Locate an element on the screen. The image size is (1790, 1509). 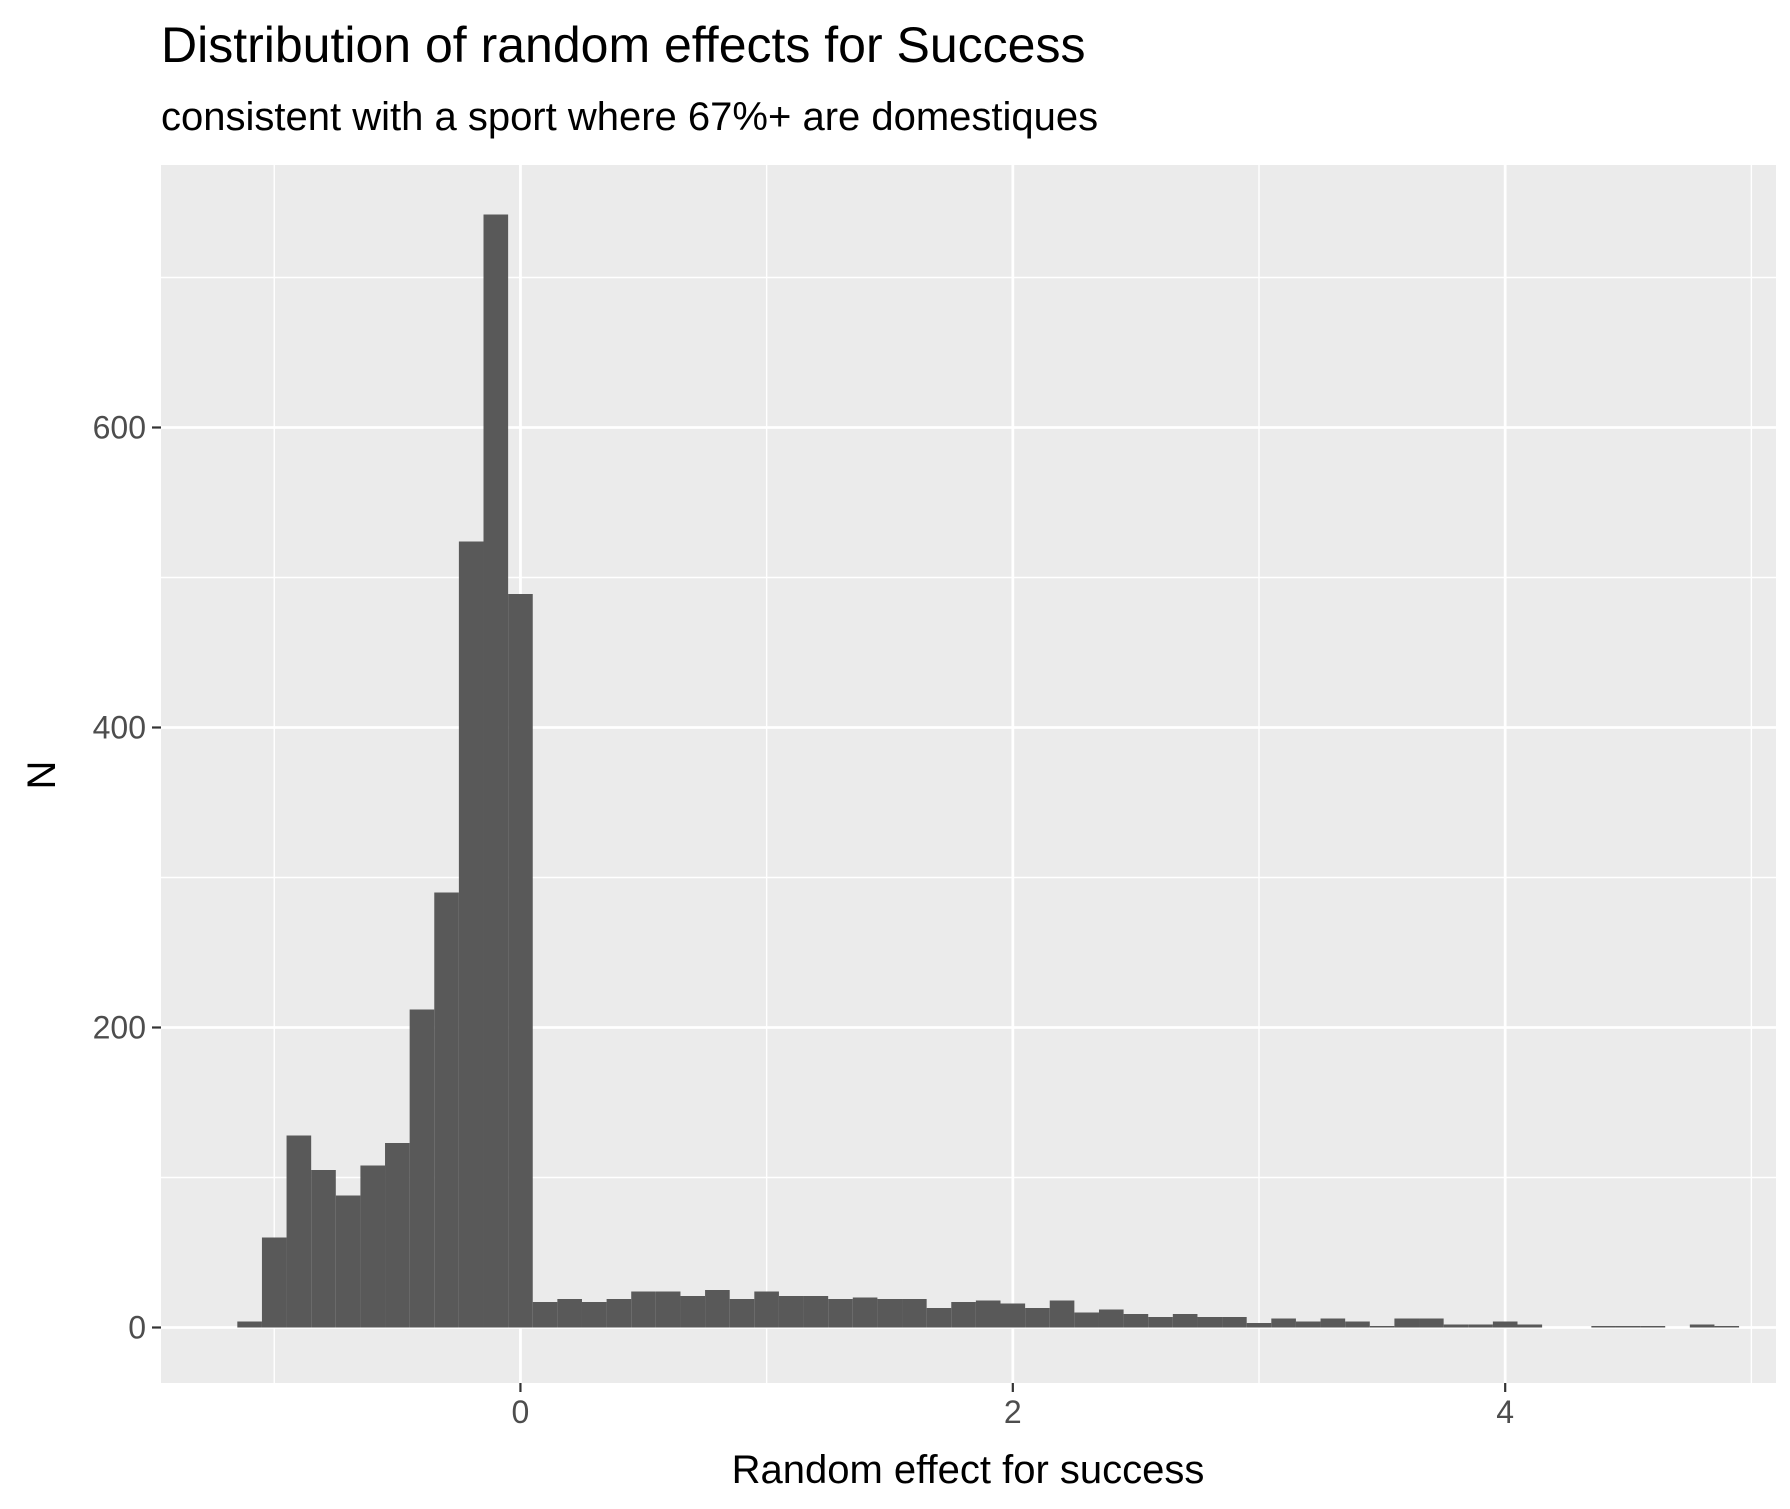
y-tick-label: 200 is located at coordinates (119, 1028).